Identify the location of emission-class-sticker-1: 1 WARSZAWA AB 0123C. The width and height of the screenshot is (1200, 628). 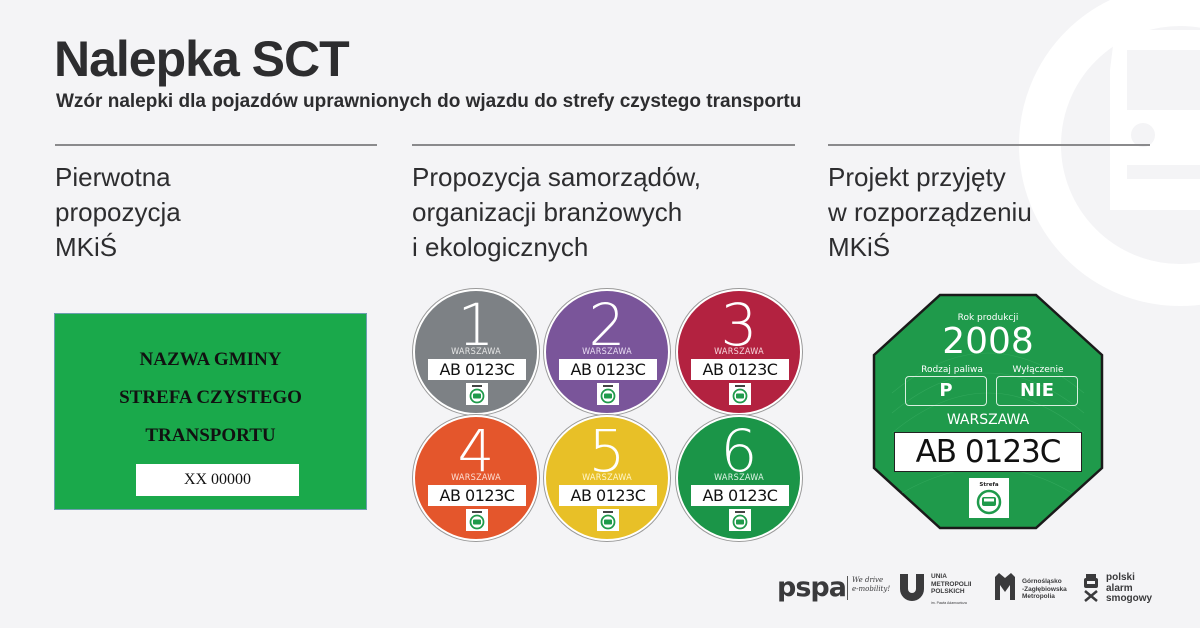
(476, 352).